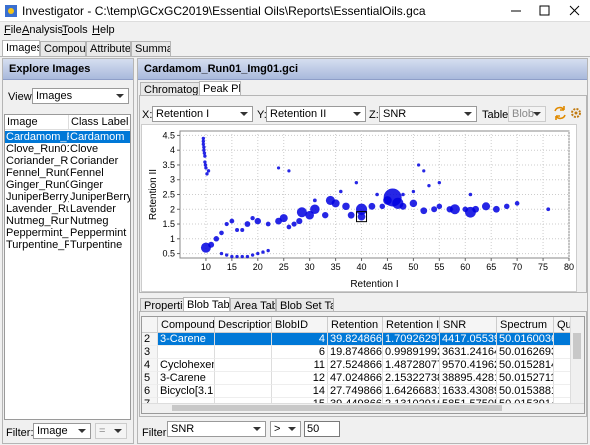  I want to click on list-cell: Coriander, so click(94, 161).